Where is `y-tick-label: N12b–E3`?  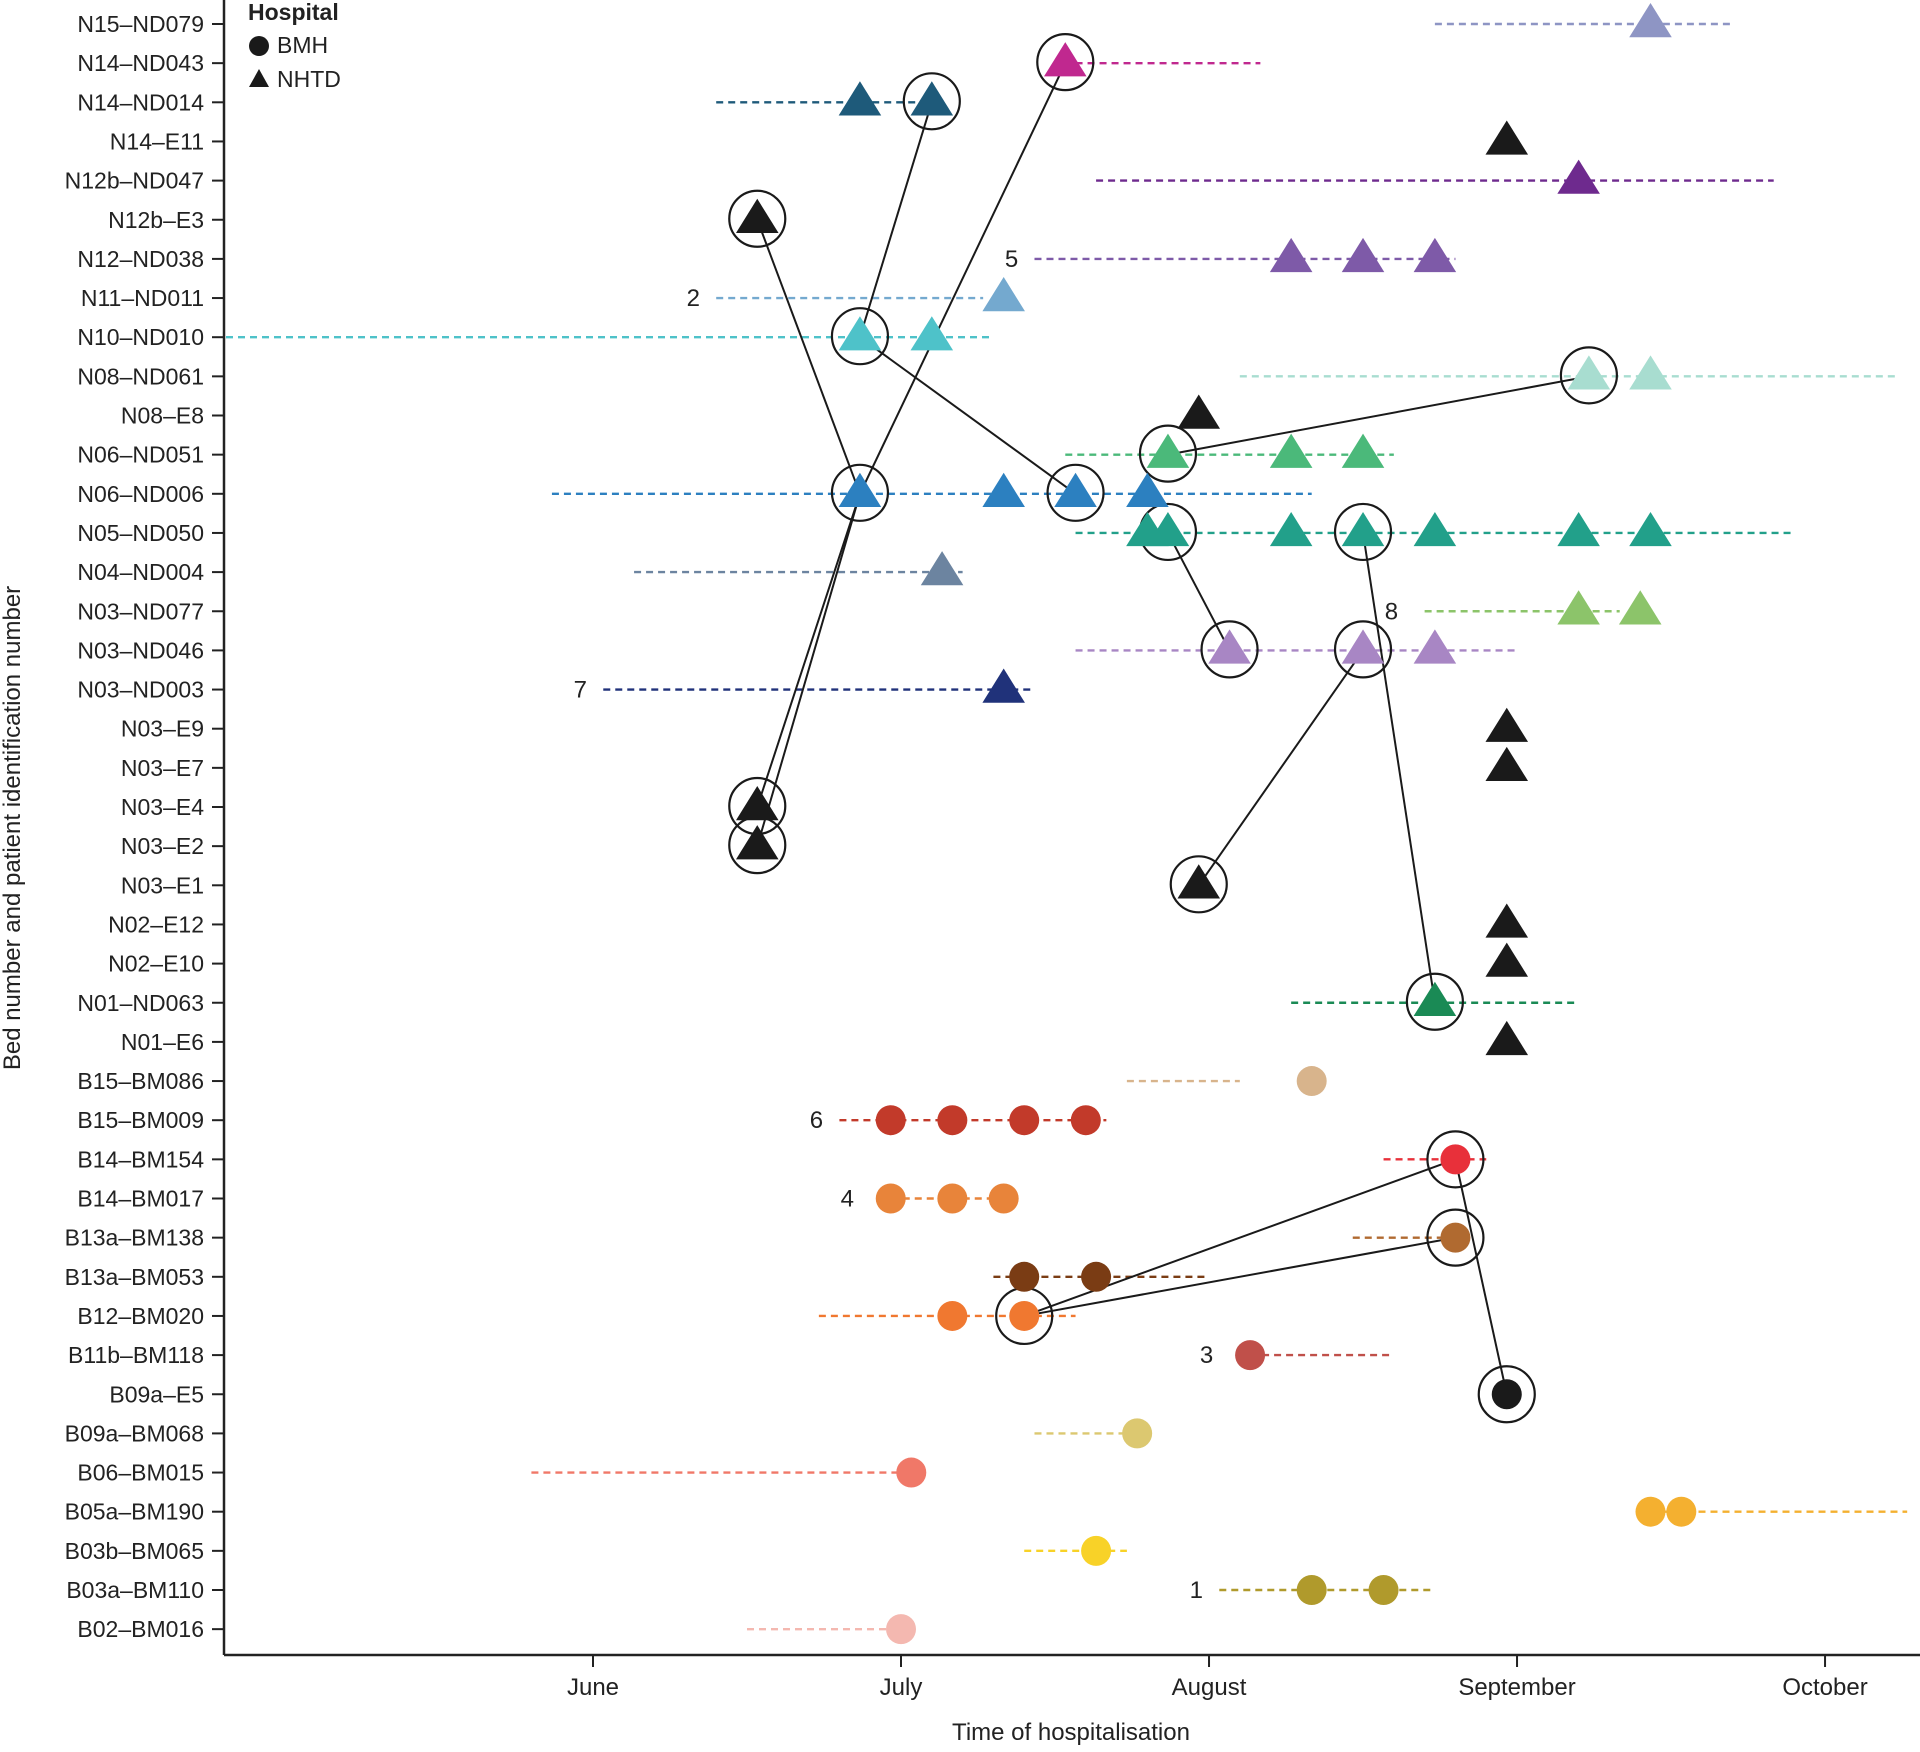
y-tick-label: N12b–E3 is located at coordinates (156, 220).